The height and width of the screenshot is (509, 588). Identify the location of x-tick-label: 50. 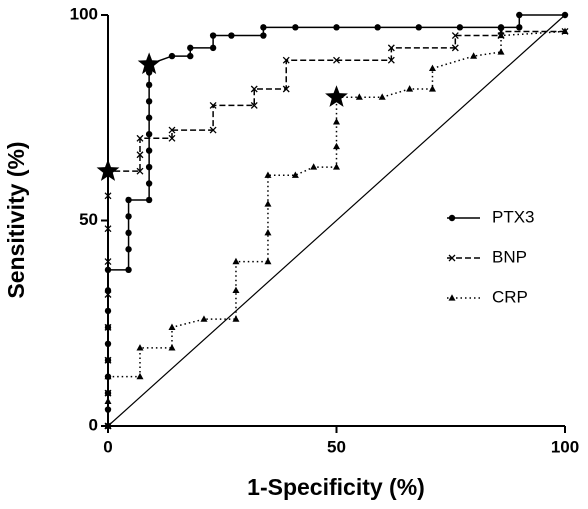
(336, 446).